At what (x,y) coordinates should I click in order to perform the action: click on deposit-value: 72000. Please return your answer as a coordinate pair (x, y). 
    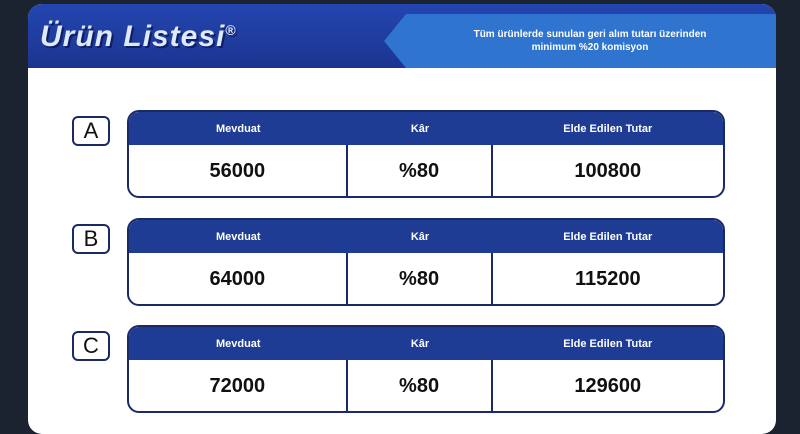
    Looking at the image, I should click on (238, 385).